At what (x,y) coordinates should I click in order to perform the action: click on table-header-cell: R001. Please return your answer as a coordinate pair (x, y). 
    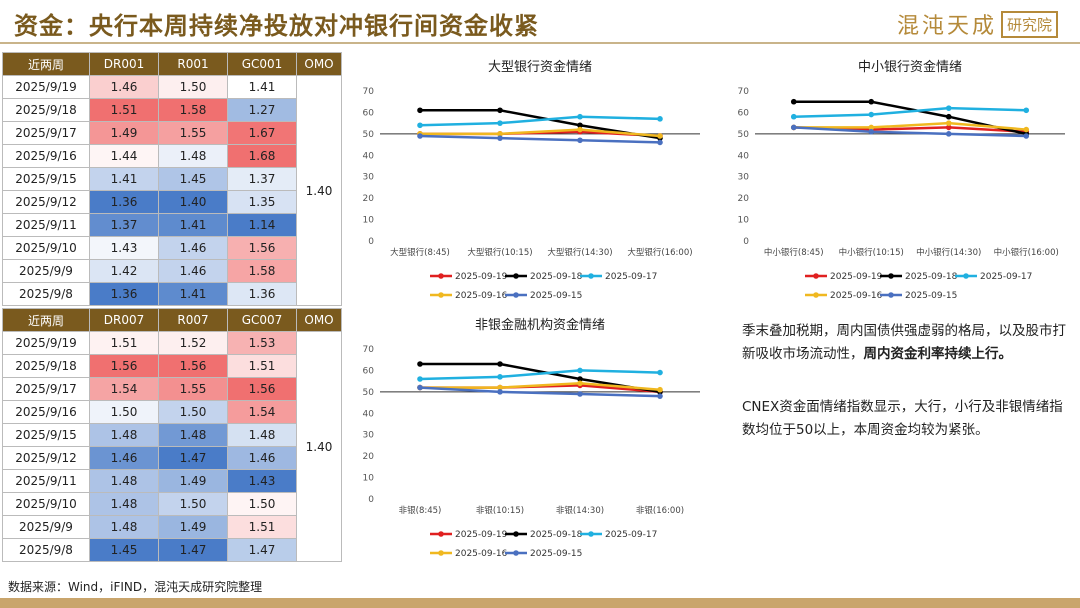
    Looking at the image, I should click on (193, 64).